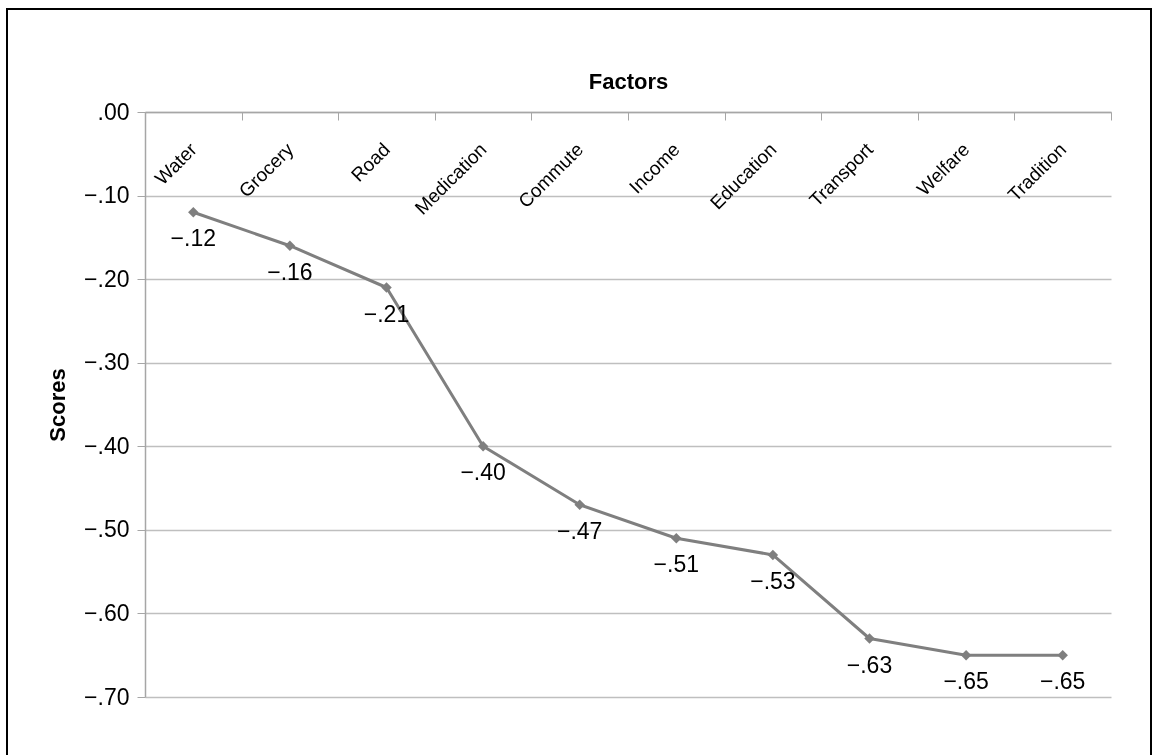 Image resolution: width=1164 pixels, height=755 pixels. Describe the element at coordinates (193, 238) in the screenshot. I see `data-label: −.12` at that location.